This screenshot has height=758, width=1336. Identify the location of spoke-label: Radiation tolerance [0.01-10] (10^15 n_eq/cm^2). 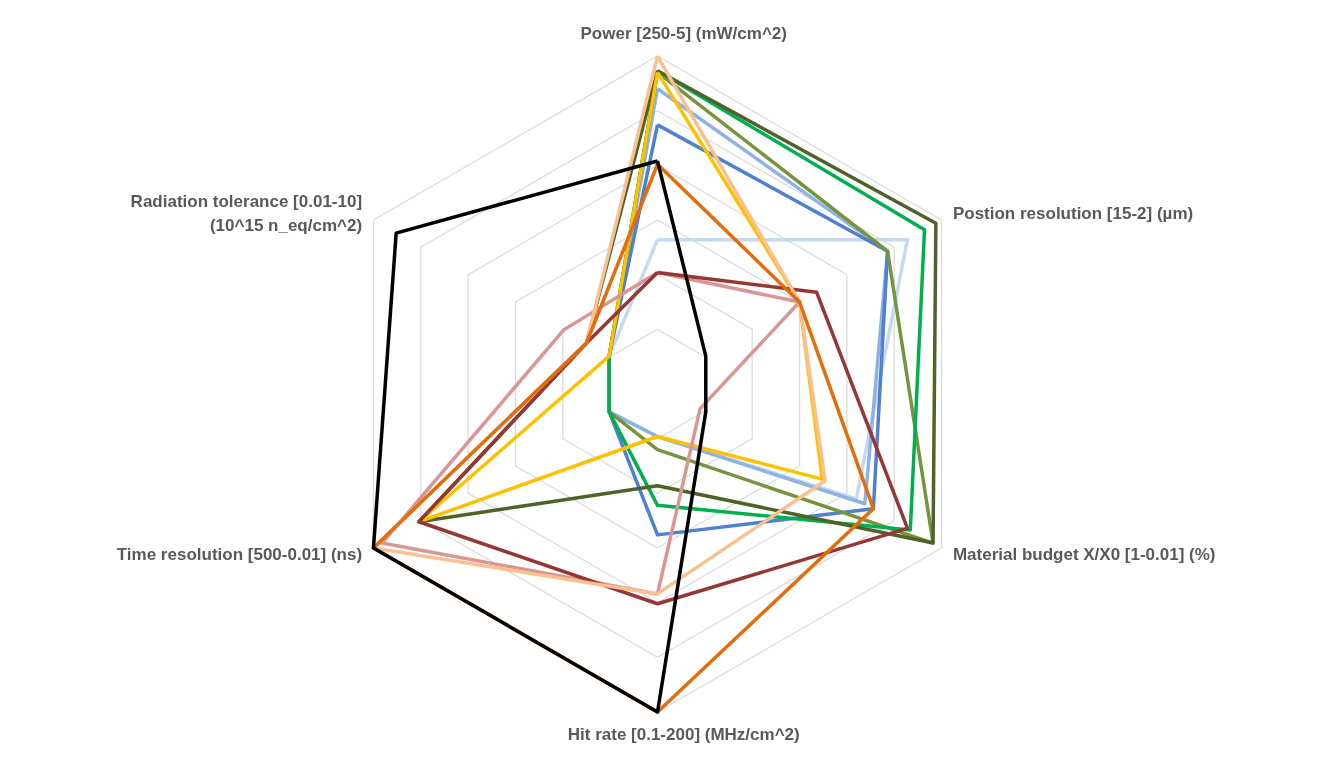
(246, 213).